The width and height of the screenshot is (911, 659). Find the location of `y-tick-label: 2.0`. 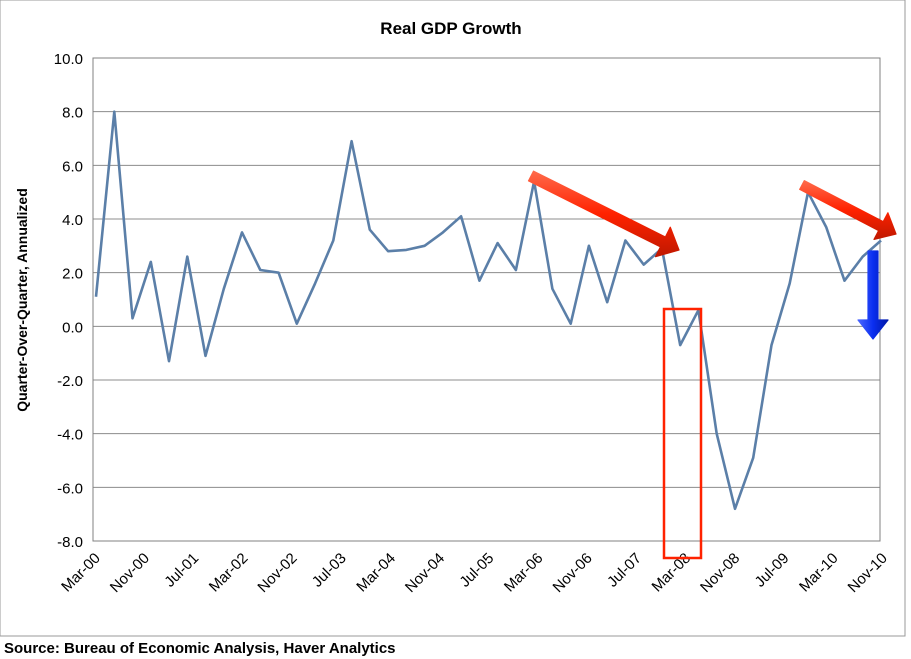

y-tick-label: 2.0 is located at coordinates (72, 274).